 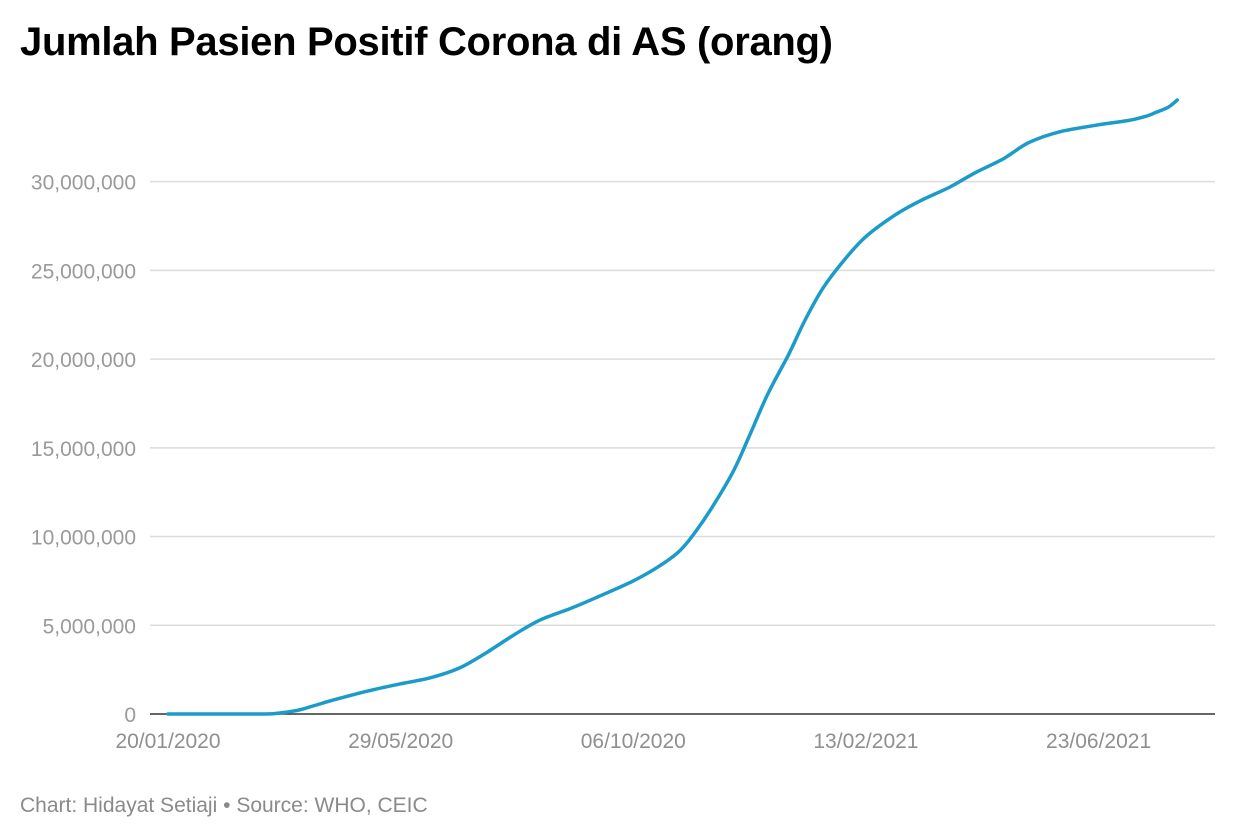 I want to click on y-tick-label: 5,000,000, so click(x=89, y=626).